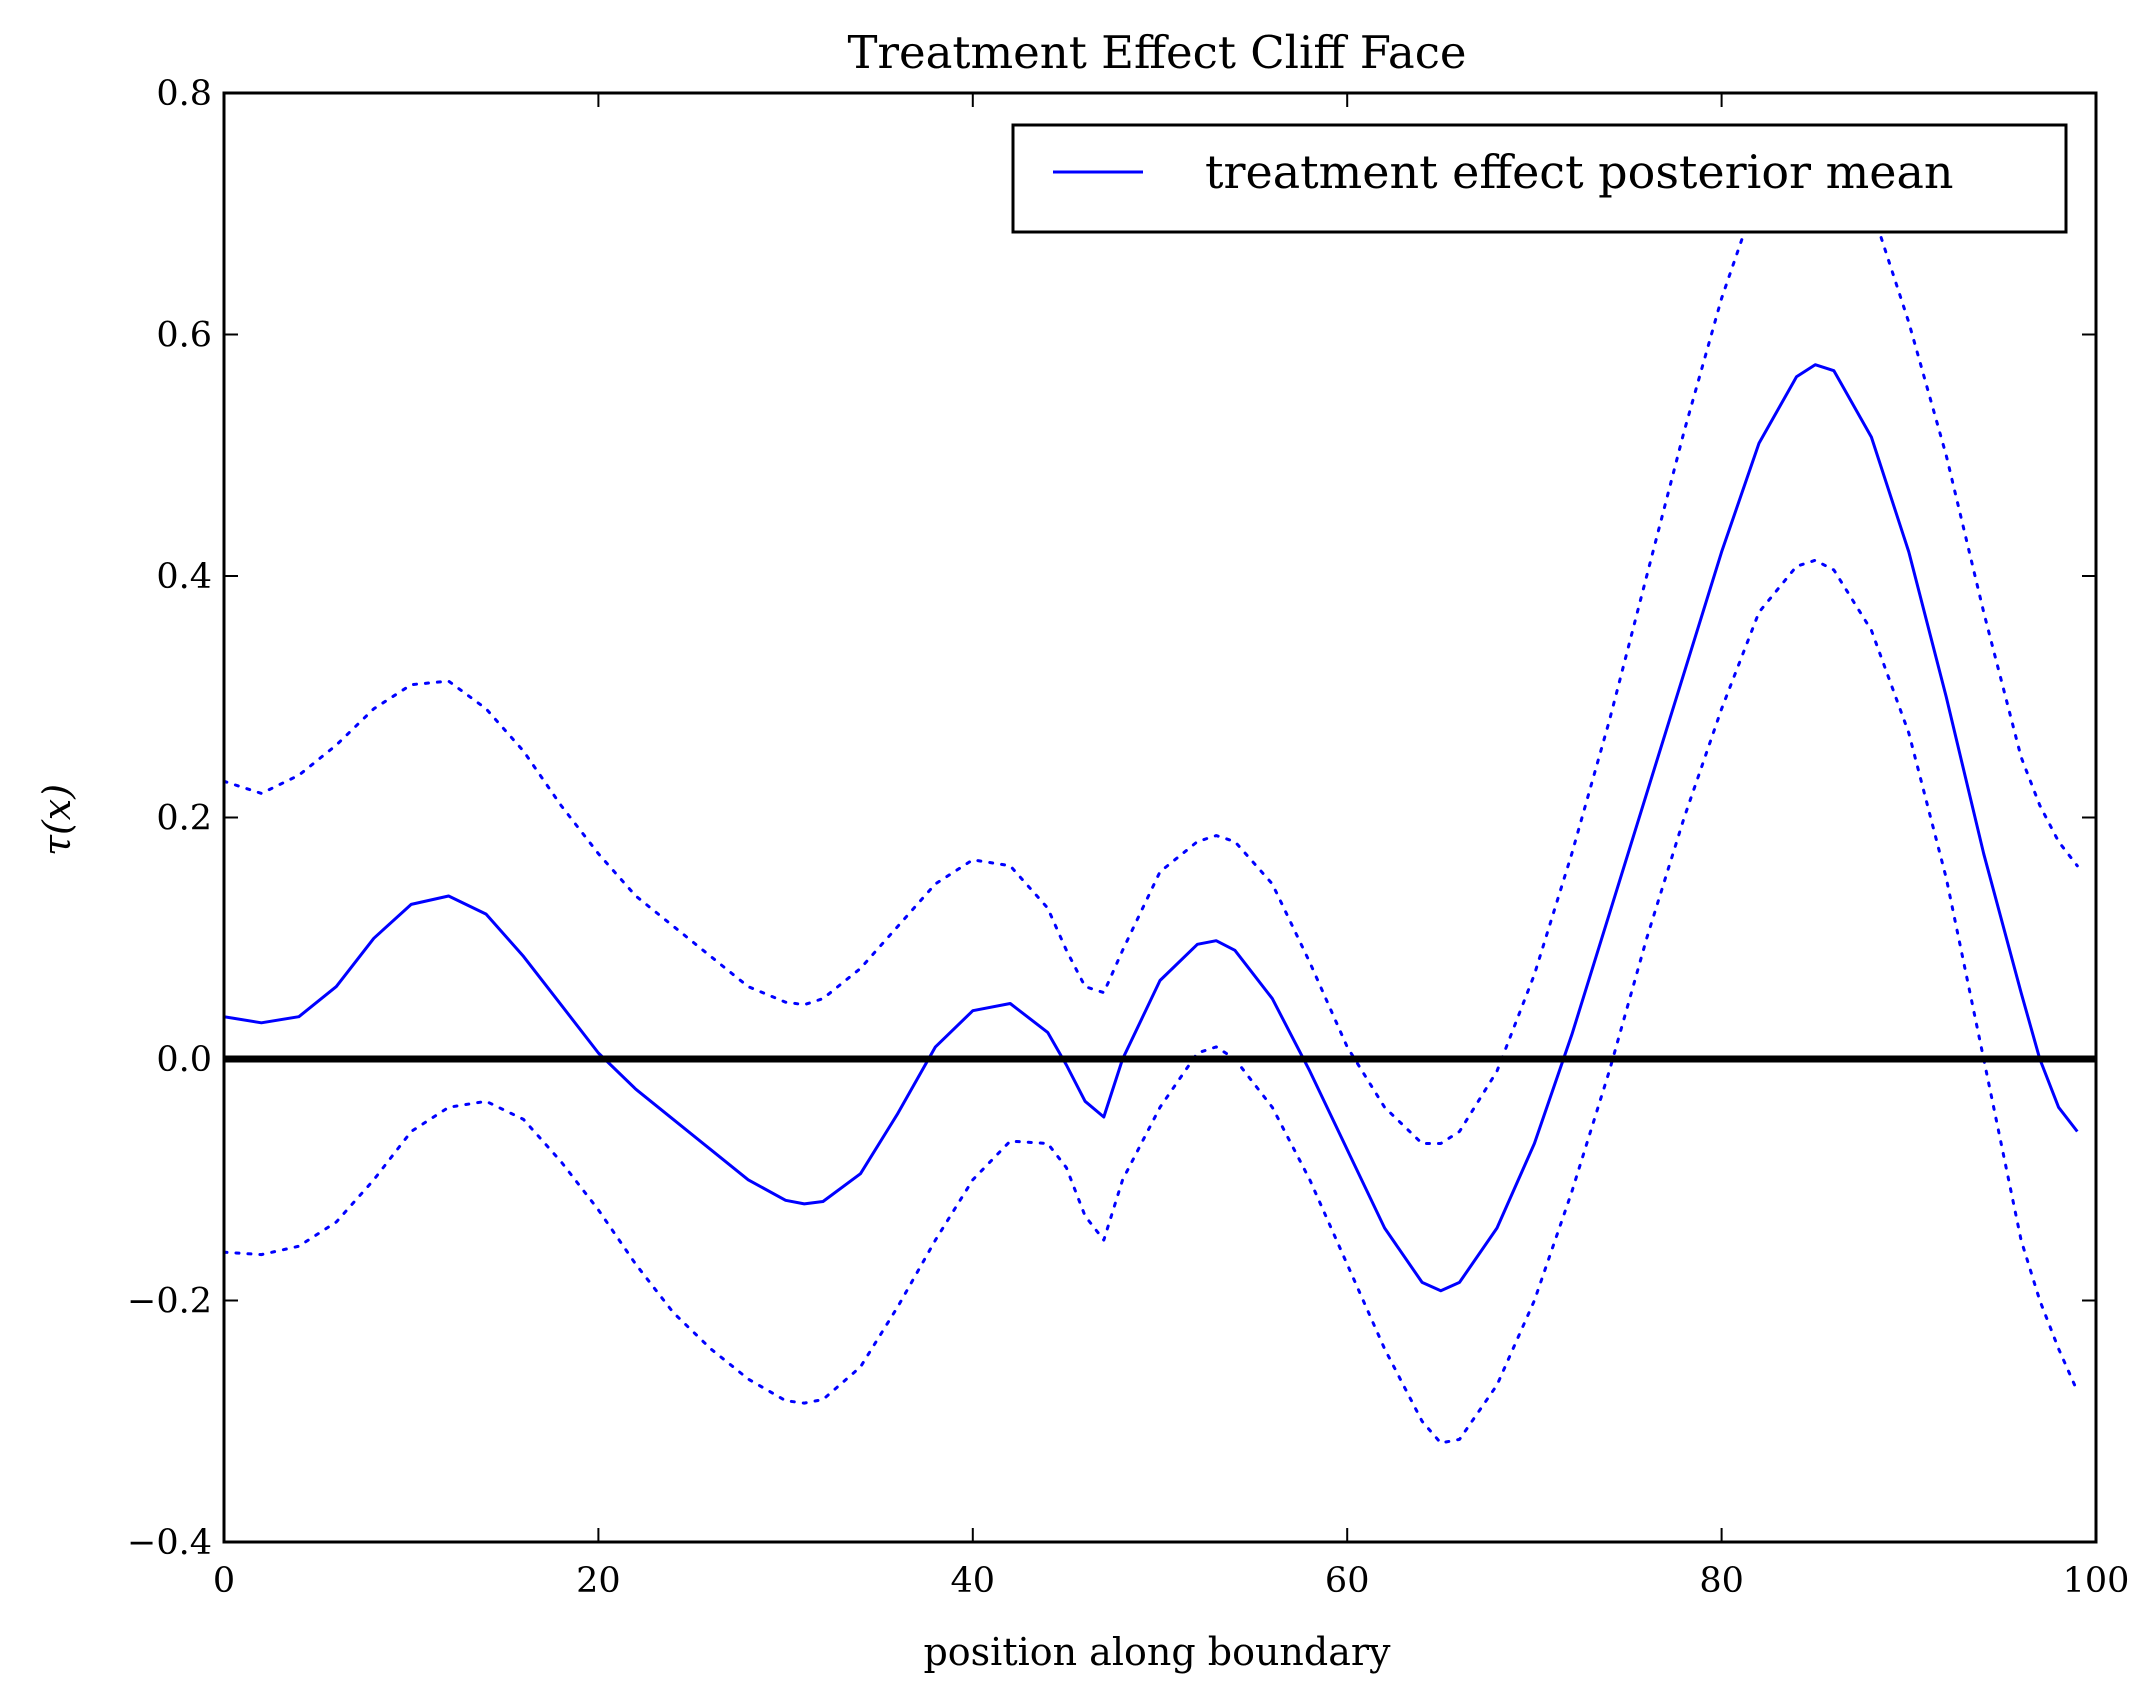  I want to click on chart-title: Treatment Effect Cliff Face, so click(1156, 52).